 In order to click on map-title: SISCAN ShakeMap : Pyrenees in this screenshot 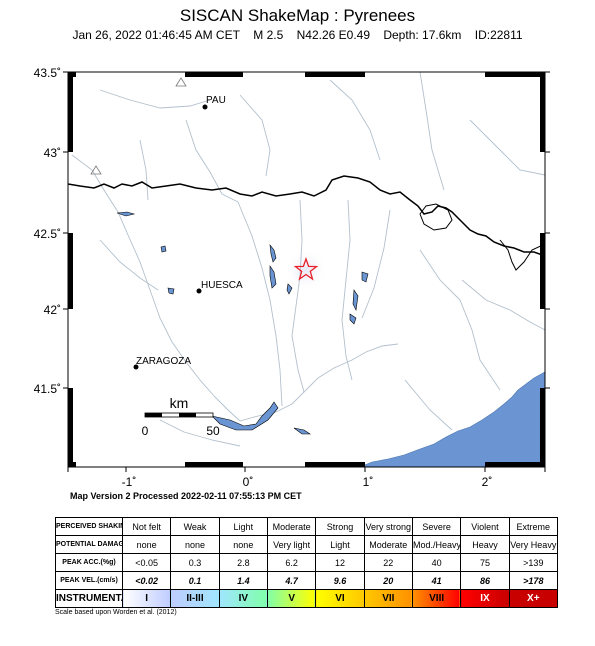, I will do `click(297, 15)`.